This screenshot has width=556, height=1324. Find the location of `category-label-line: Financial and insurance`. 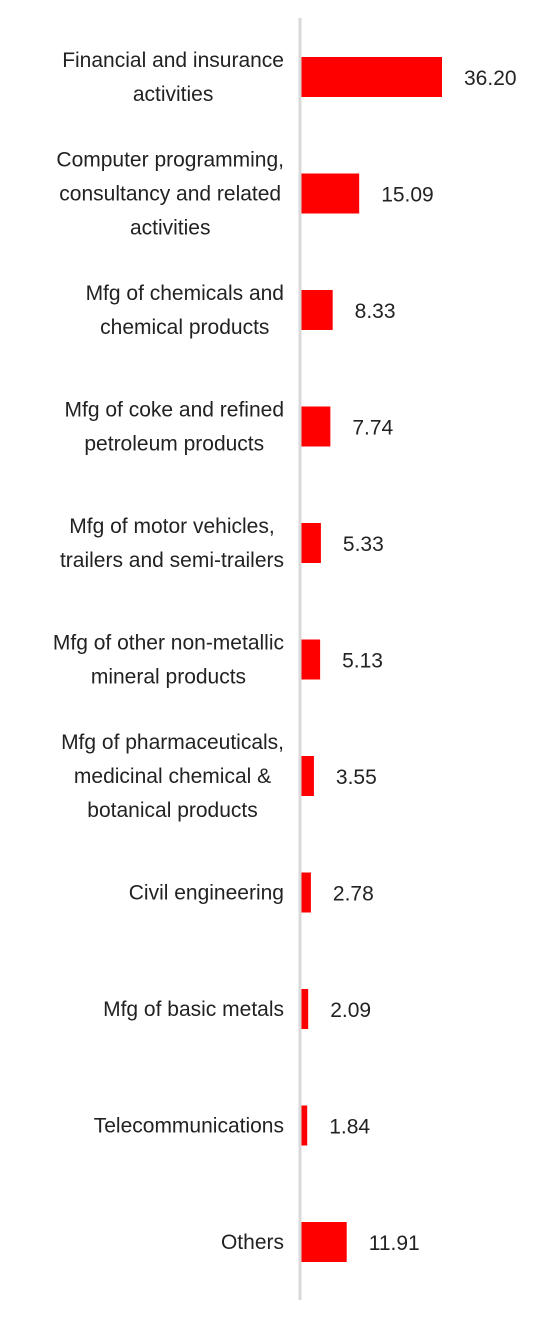

category-label-line: Financial and insurance is located at coordinates (173, 60).